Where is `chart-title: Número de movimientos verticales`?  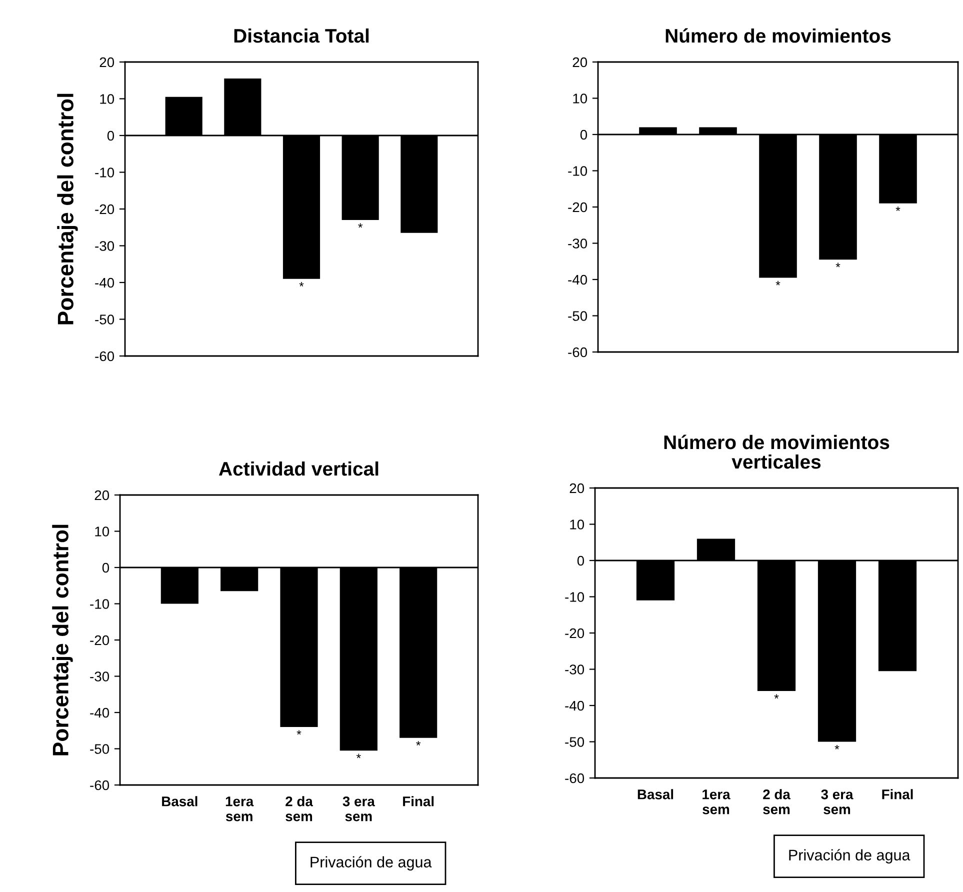 chart-title: Número de movimientos verticales is located at coordinates (777, 451).